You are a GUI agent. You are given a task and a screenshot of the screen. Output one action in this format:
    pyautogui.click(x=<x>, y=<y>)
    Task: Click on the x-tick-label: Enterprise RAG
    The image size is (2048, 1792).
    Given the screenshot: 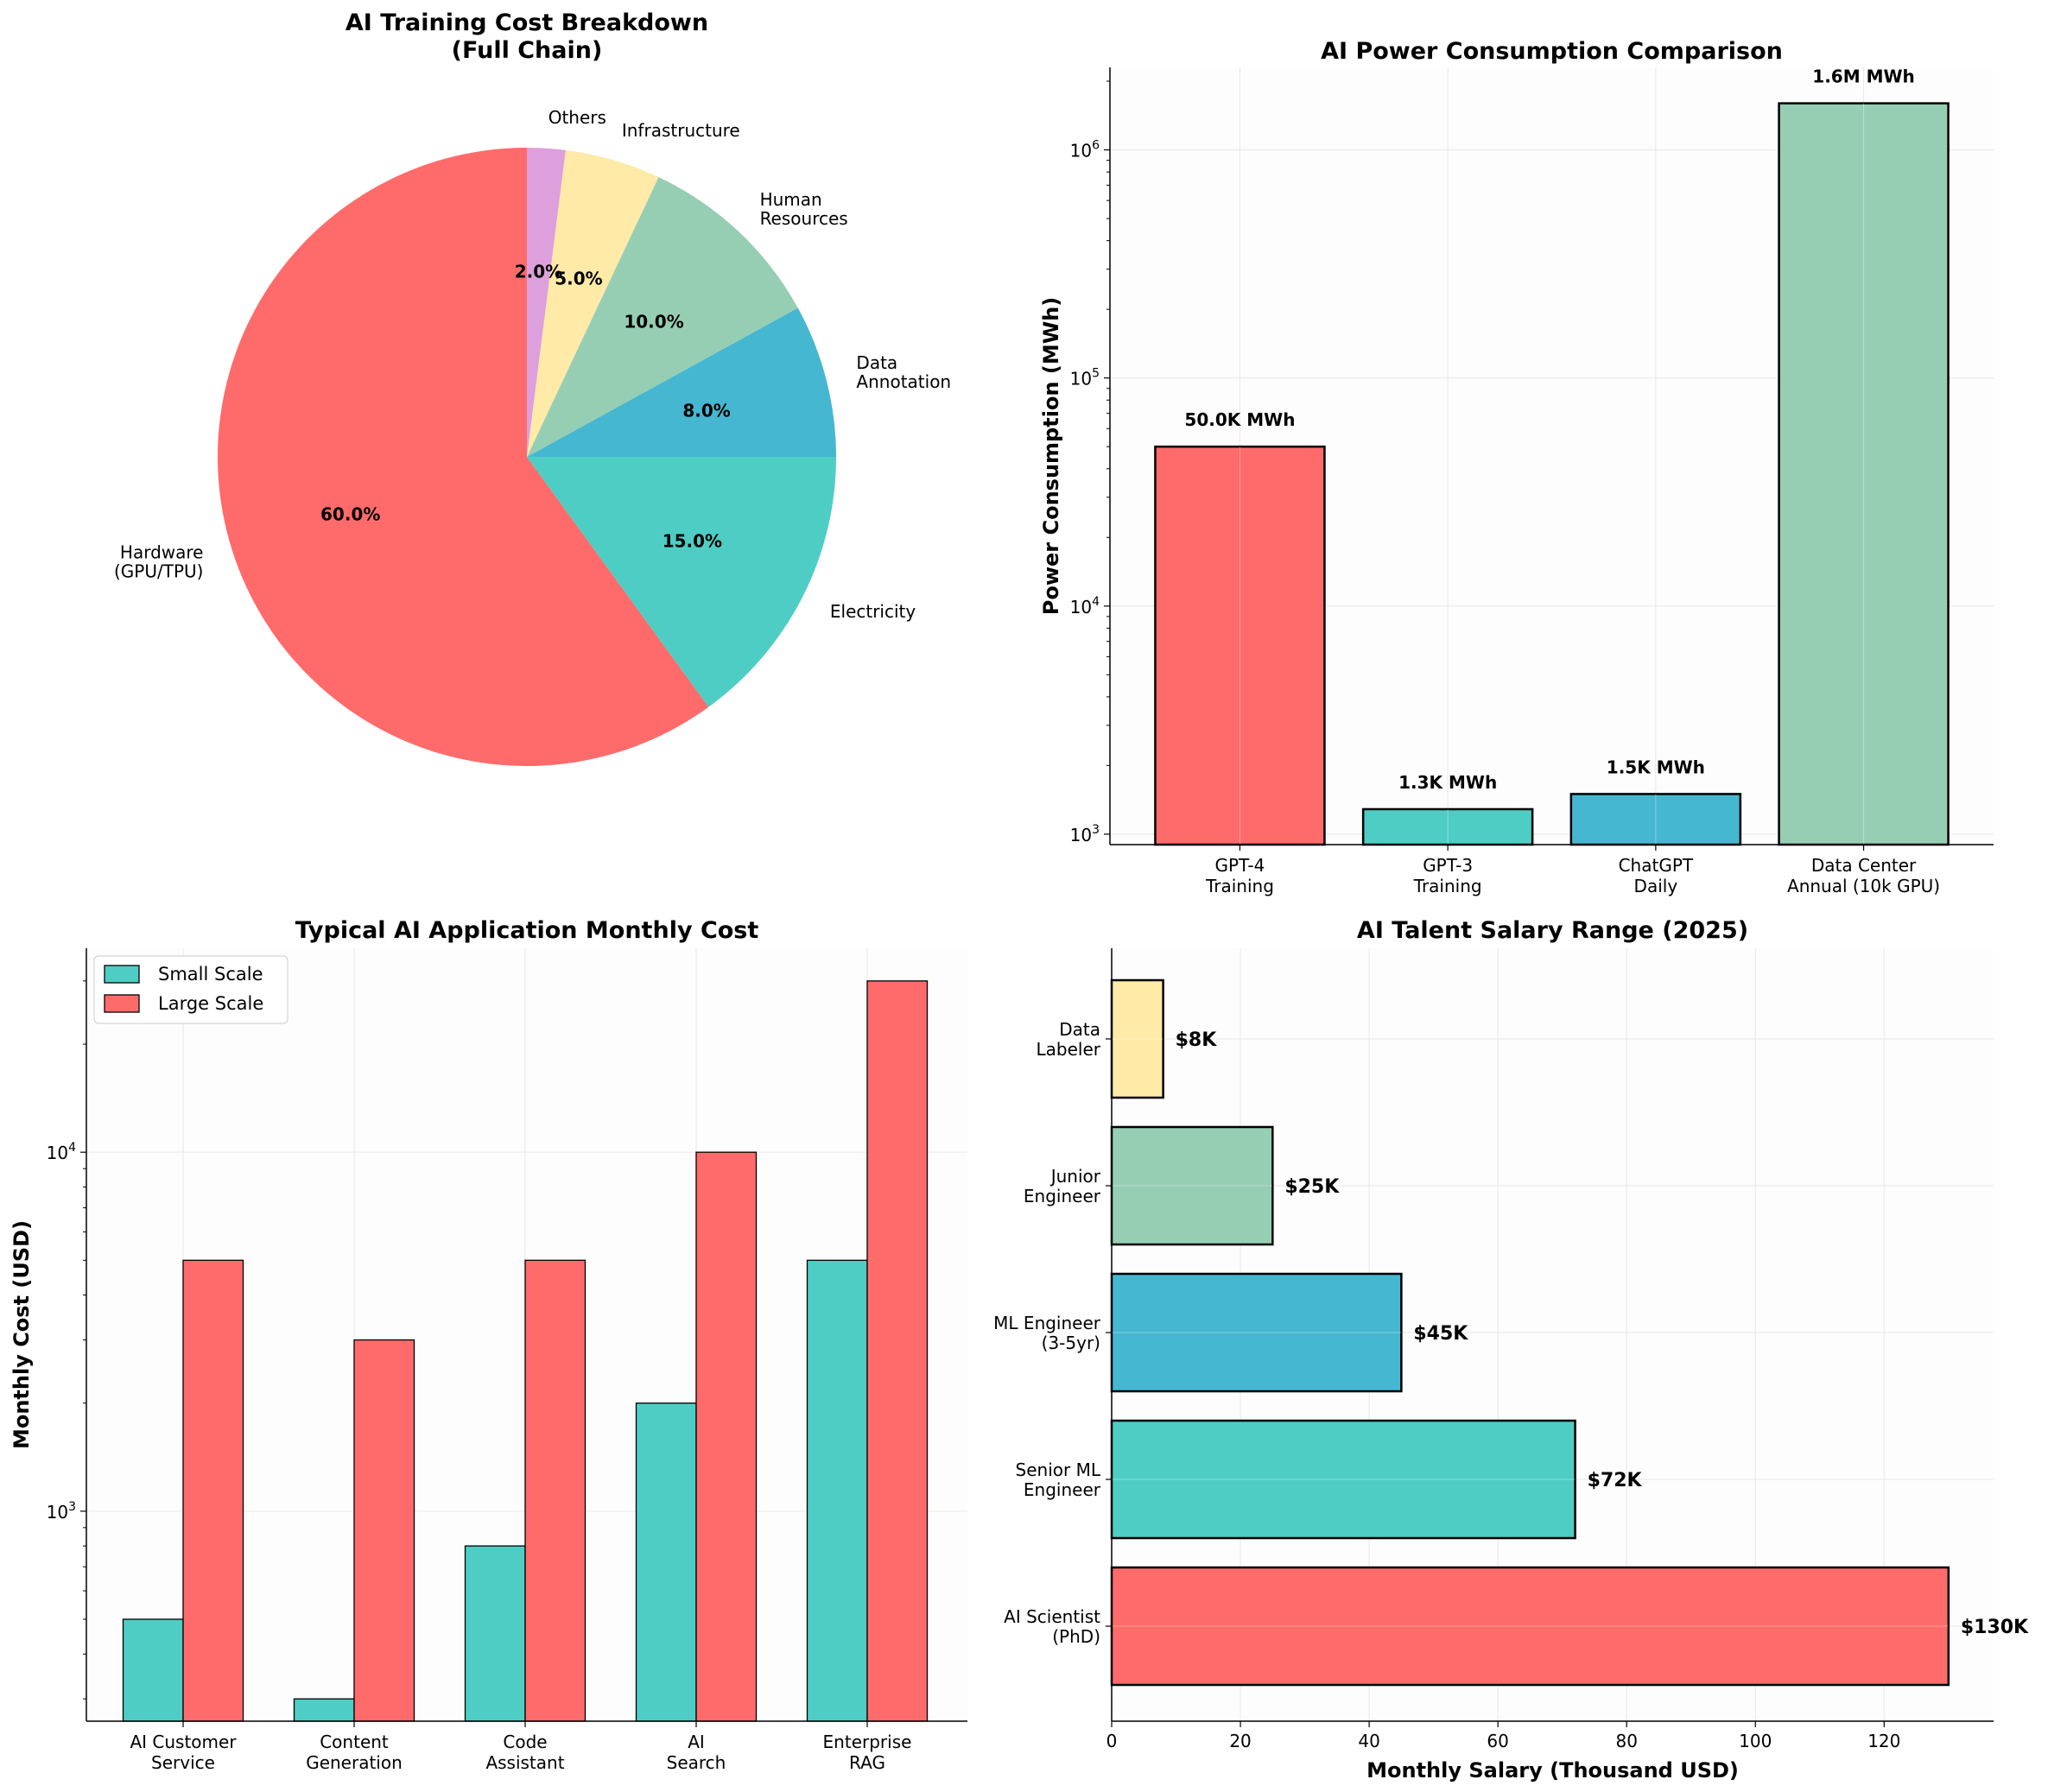 What is the action you would take?
    pyautogui.click(x=867, y=1753)
    